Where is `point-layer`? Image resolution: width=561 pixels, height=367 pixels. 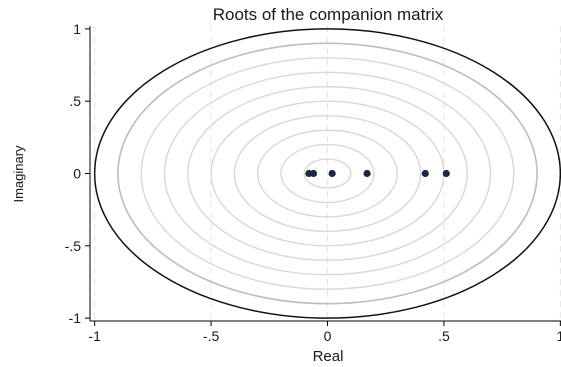 point-layer is located at coordinates (377, 173).